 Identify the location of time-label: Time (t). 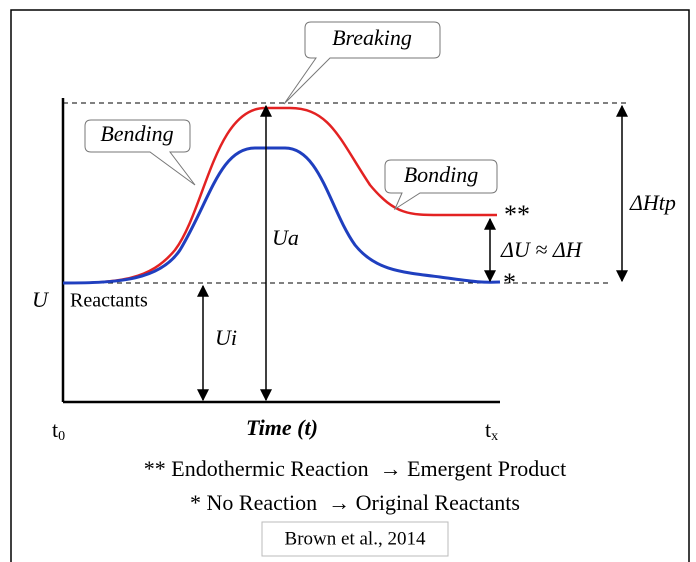
(282, 427).